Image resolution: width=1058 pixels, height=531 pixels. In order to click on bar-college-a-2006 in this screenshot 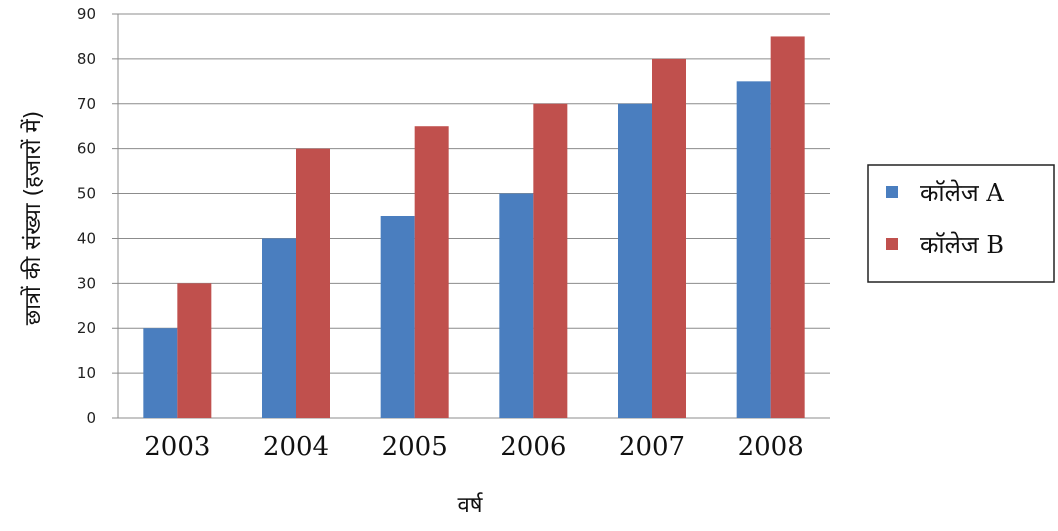, I will do `click(516, 305)`.